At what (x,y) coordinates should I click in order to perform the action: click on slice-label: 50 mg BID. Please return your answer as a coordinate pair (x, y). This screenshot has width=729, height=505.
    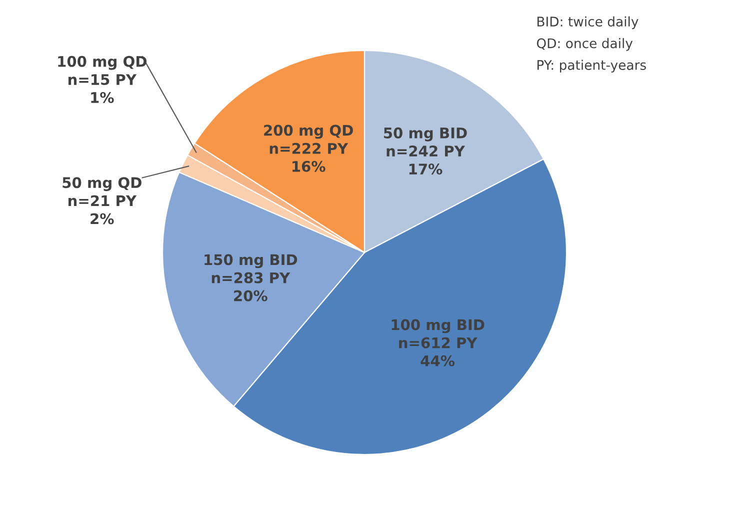
    Looking at the image, I should click on (425, 134).